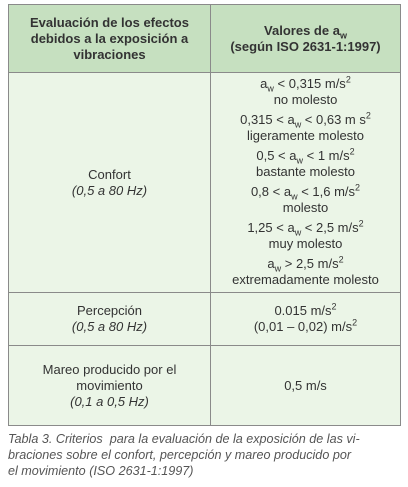  Describe the element at coordinates (305, 243) in the screenshot. I see `description: muy molesto` at that location.